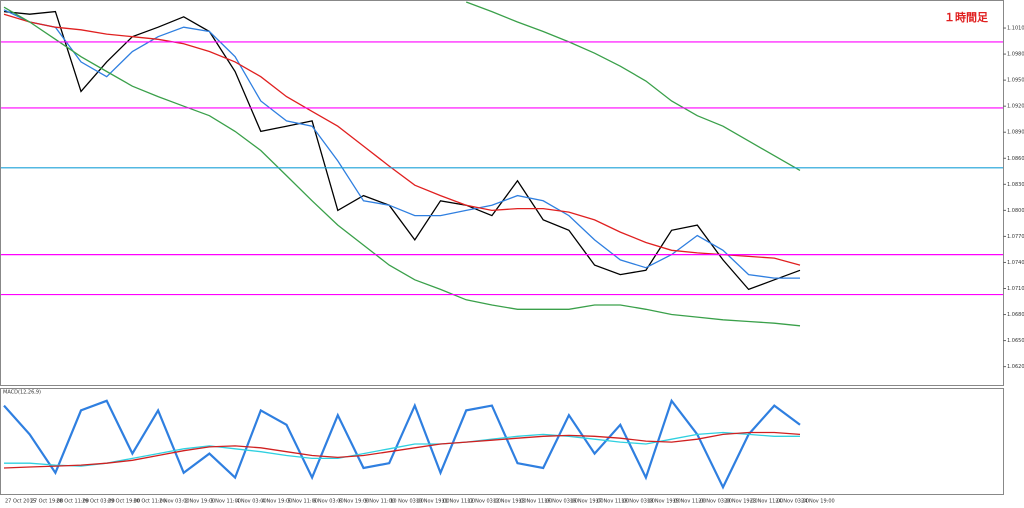 The image size is (1024, 508). What do you see at coordinates (966, 17) in the screenshot?
I see `timeframe-label: １時間足` at bounding box center [966, 17].